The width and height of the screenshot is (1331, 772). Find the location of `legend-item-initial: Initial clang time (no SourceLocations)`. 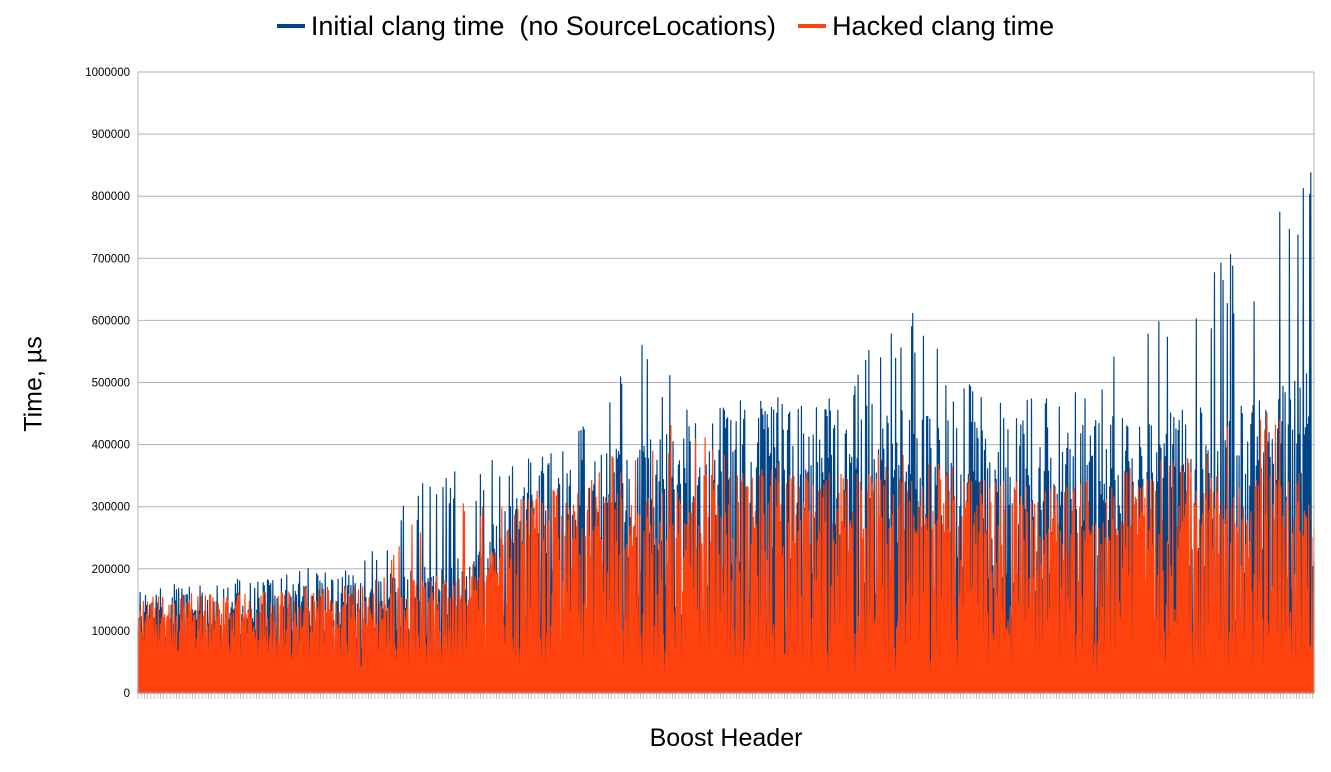

legend-item-initial: Initial clang time (no SourceLocations) is located at coordinates (526, 26).